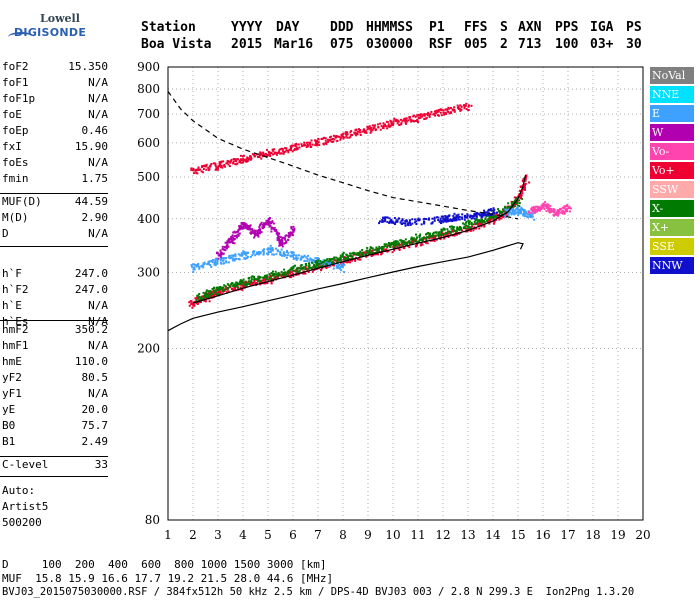 The image size is (700, 600). What do you see at coordinates (247, 27) in the screenshot?
I see `header-label: YYYY` at bounding box center [247, 27].